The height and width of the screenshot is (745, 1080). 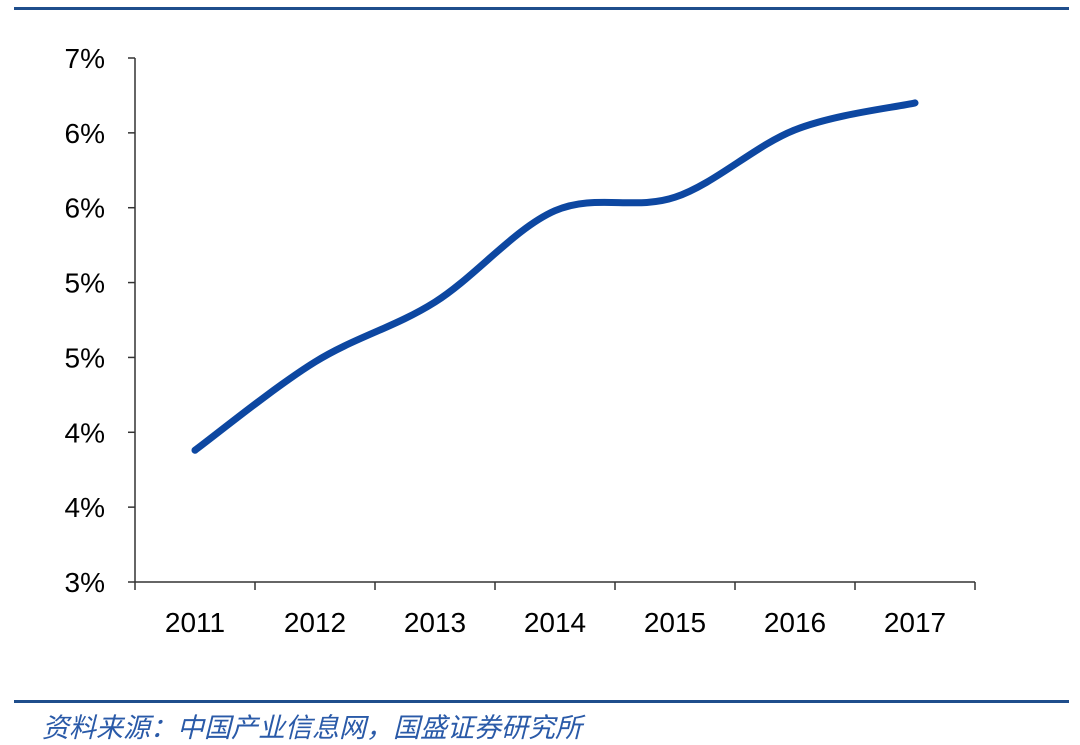 What do you see at coordinates (555, 622) in the screenshot?
I see `x-tick-label: 2014` at bounding box center [555, 622].